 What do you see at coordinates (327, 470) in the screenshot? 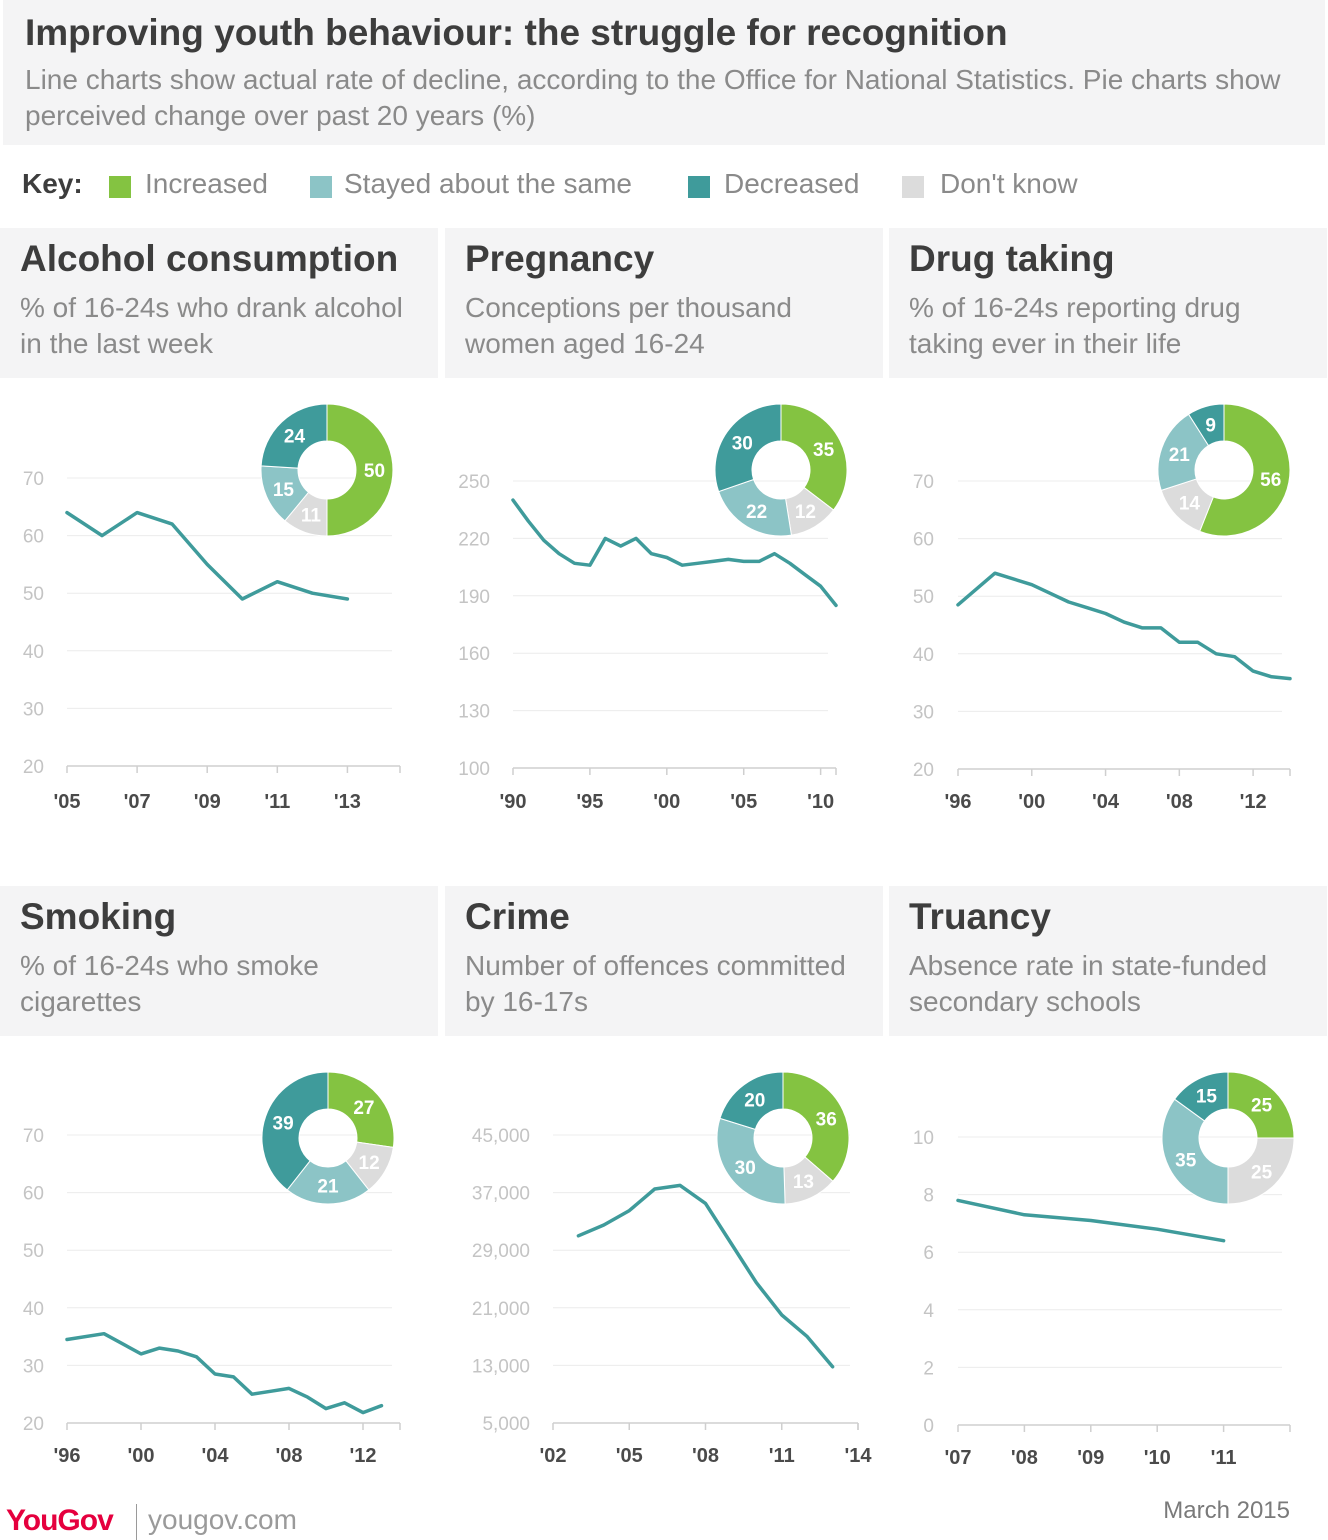
I see `perception-donut: 50 11 15 24` at bounding box center [327, 470].